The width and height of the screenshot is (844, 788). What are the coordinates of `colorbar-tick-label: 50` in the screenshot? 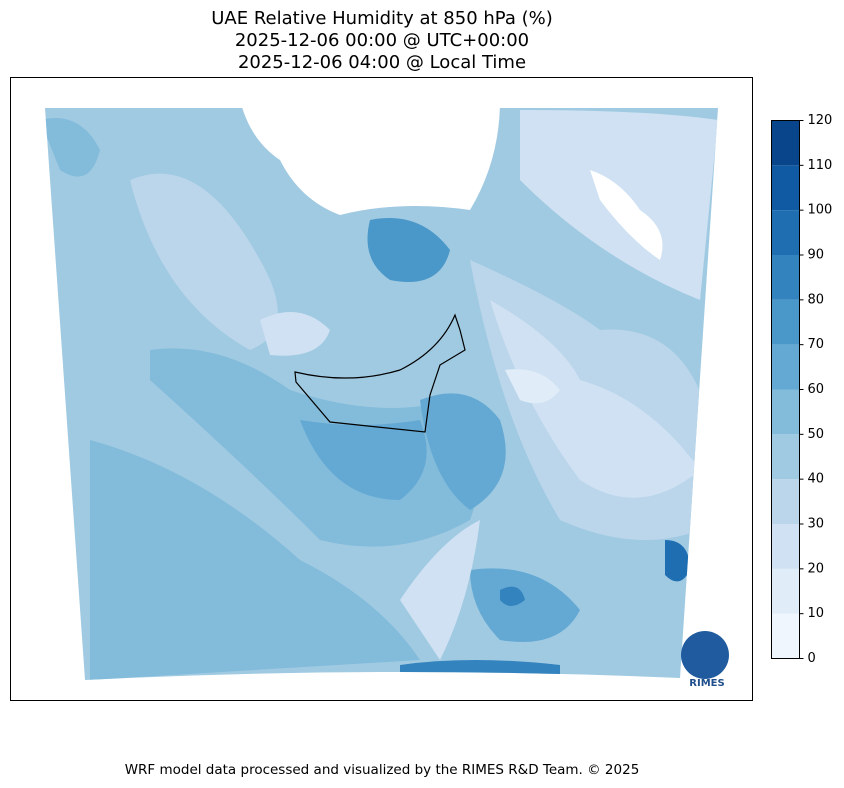 It's located at (816, 434).